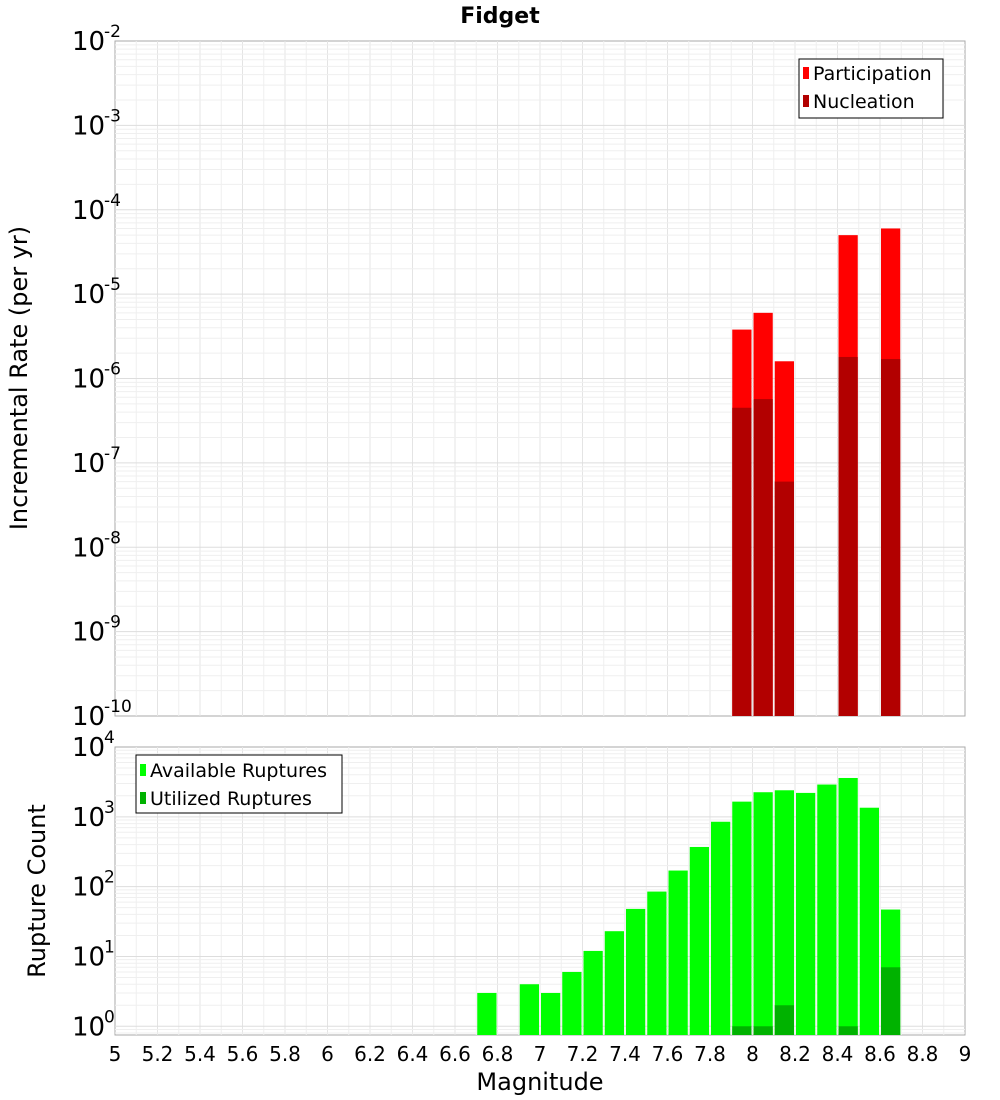 This screenshot has width=1000, height=1100. Describe the element at coordinates (806, 73) in the screenshot. I see `participation-legend-swatch` at that location.